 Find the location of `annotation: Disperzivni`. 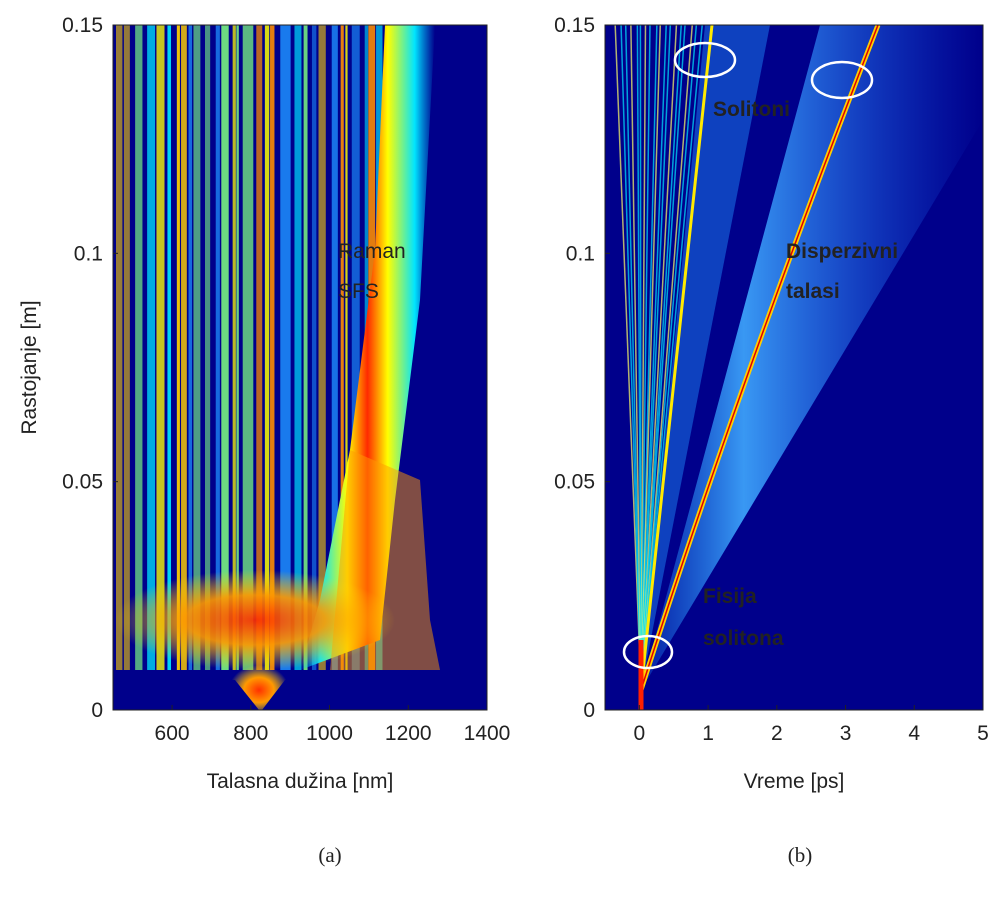

annotation: Disperzivni is located at coordinates (842, 251).